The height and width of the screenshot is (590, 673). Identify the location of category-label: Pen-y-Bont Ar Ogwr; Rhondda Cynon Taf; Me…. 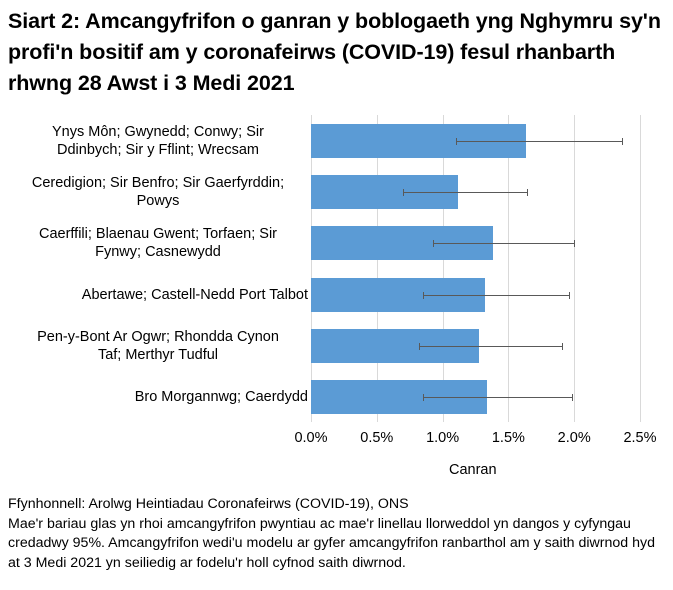
(158, 345).